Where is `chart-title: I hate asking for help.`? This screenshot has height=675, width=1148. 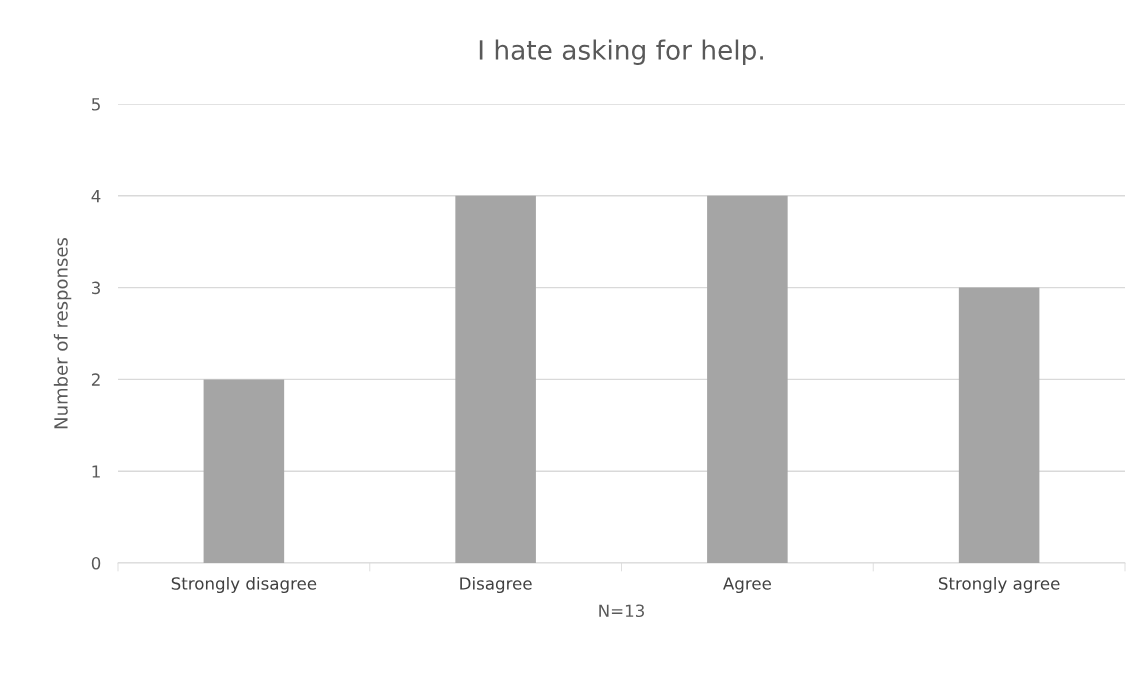 chart-title: I hate asking for help. is located at coordinates (621, 52).